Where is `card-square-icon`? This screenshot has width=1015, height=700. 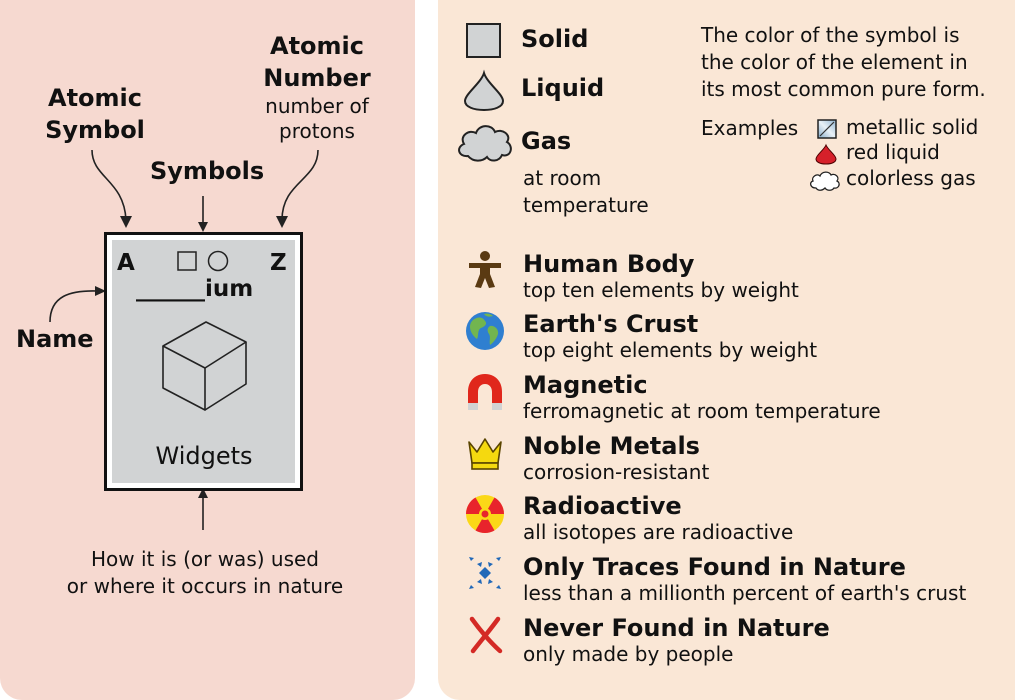 card-square-icon is located at coordinates (187, 261).